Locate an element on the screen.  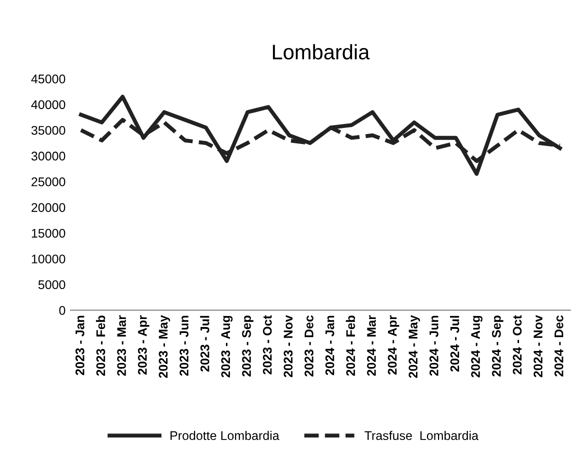
x-tick-label: 2023 - Aug is located at coordinates (227, 347).